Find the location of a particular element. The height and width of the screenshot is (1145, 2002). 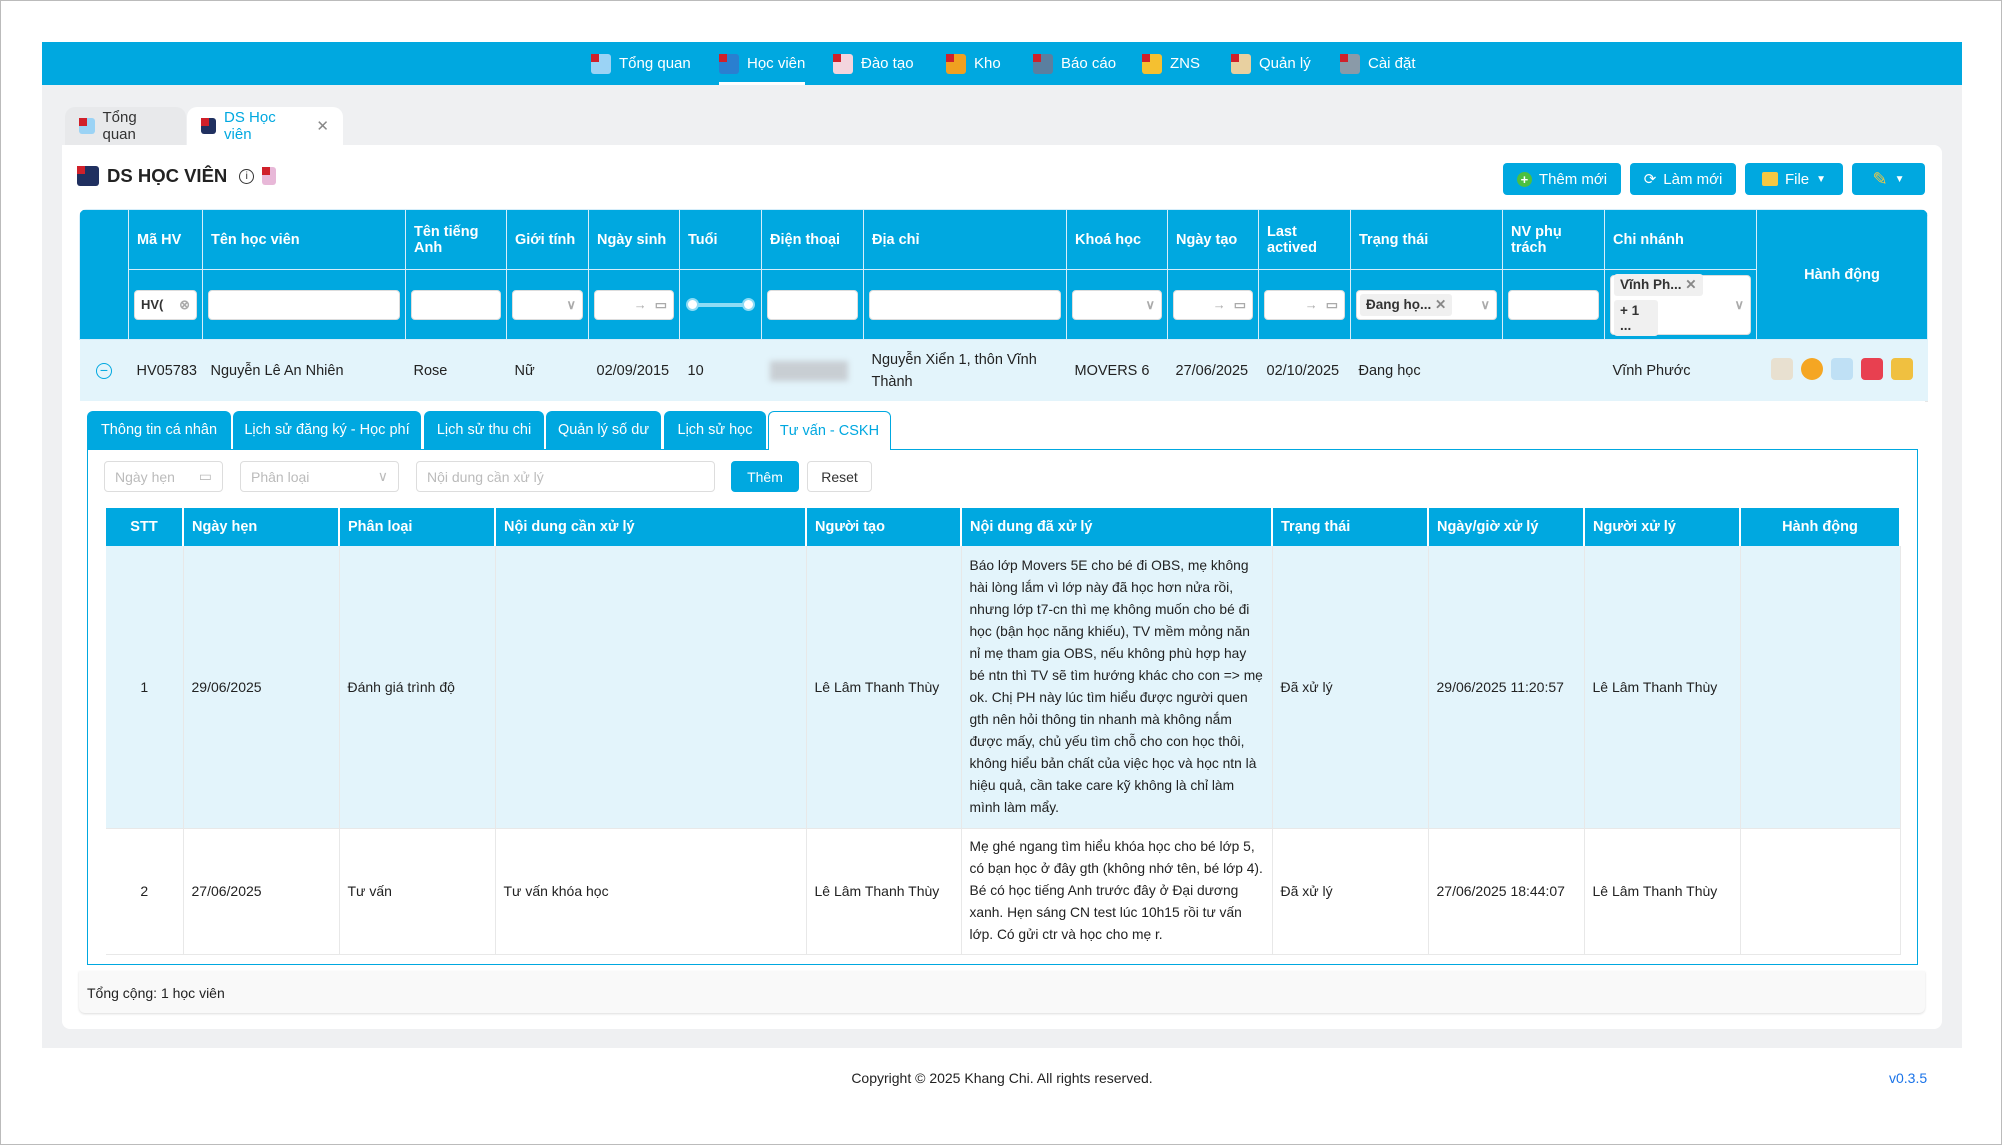

slider-handle-max is located at coordinates (748, 304).